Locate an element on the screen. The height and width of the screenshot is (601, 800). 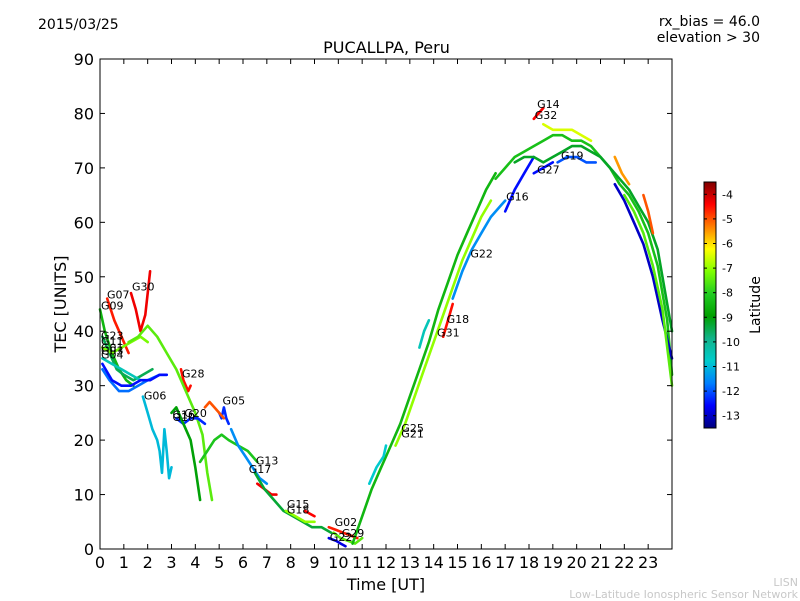
x-tick-label: 7 is located at coordinates (267, 562).